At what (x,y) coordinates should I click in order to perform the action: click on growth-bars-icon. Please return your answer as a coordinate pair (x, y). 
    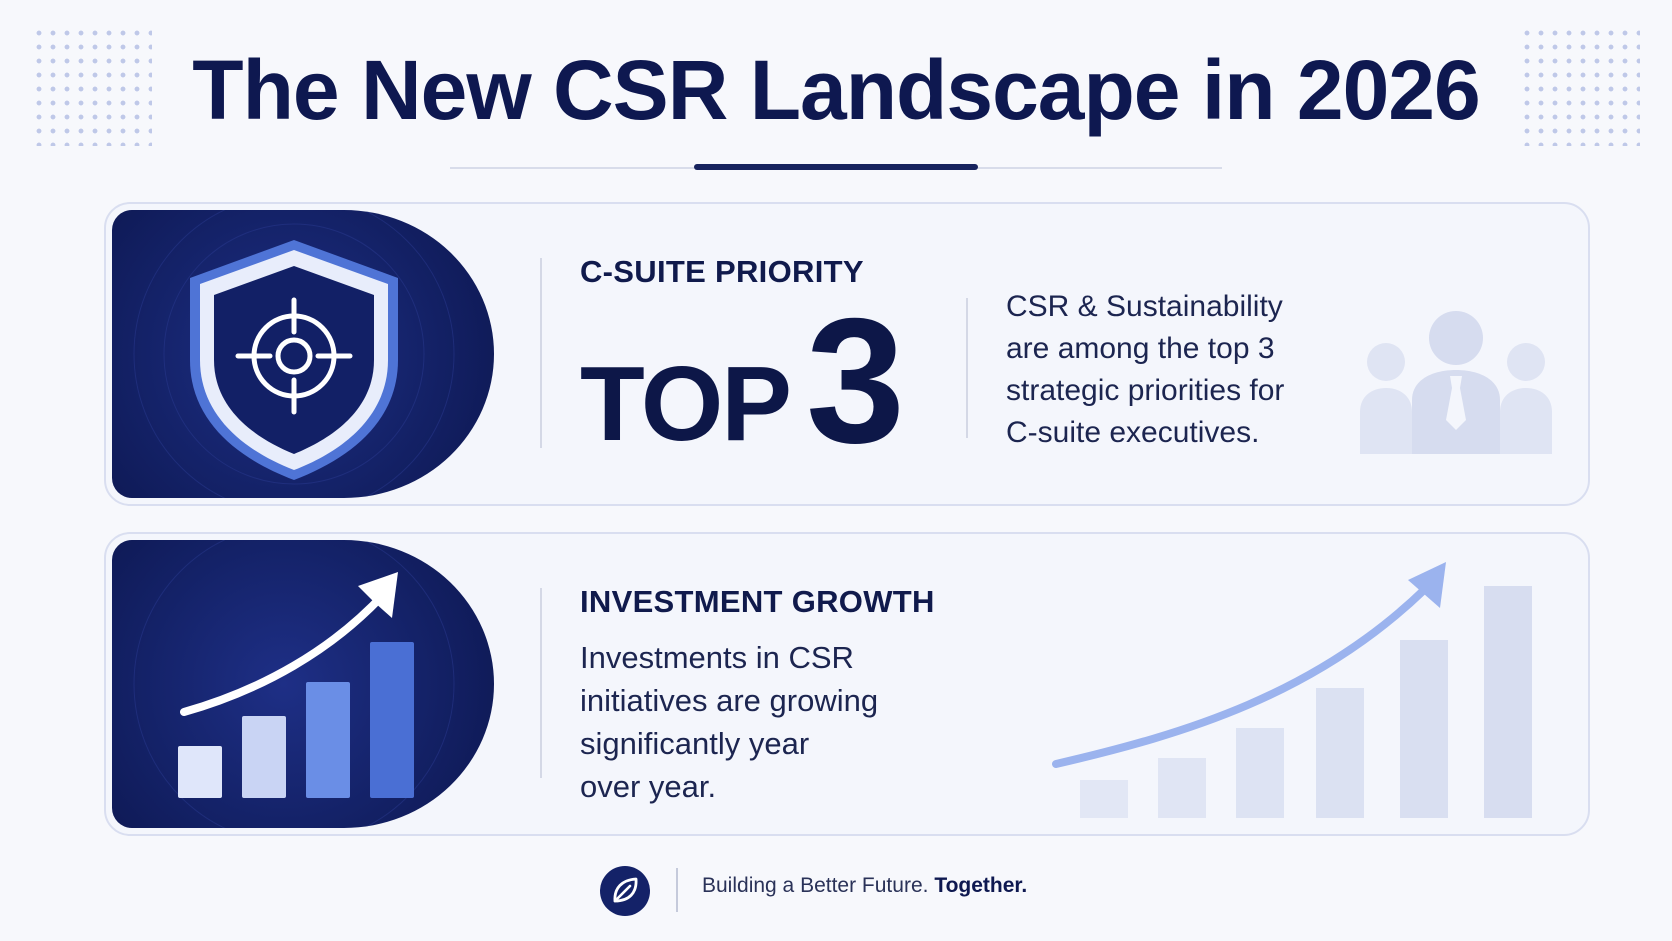
    Looking at the image, I should click on (1292, 690).